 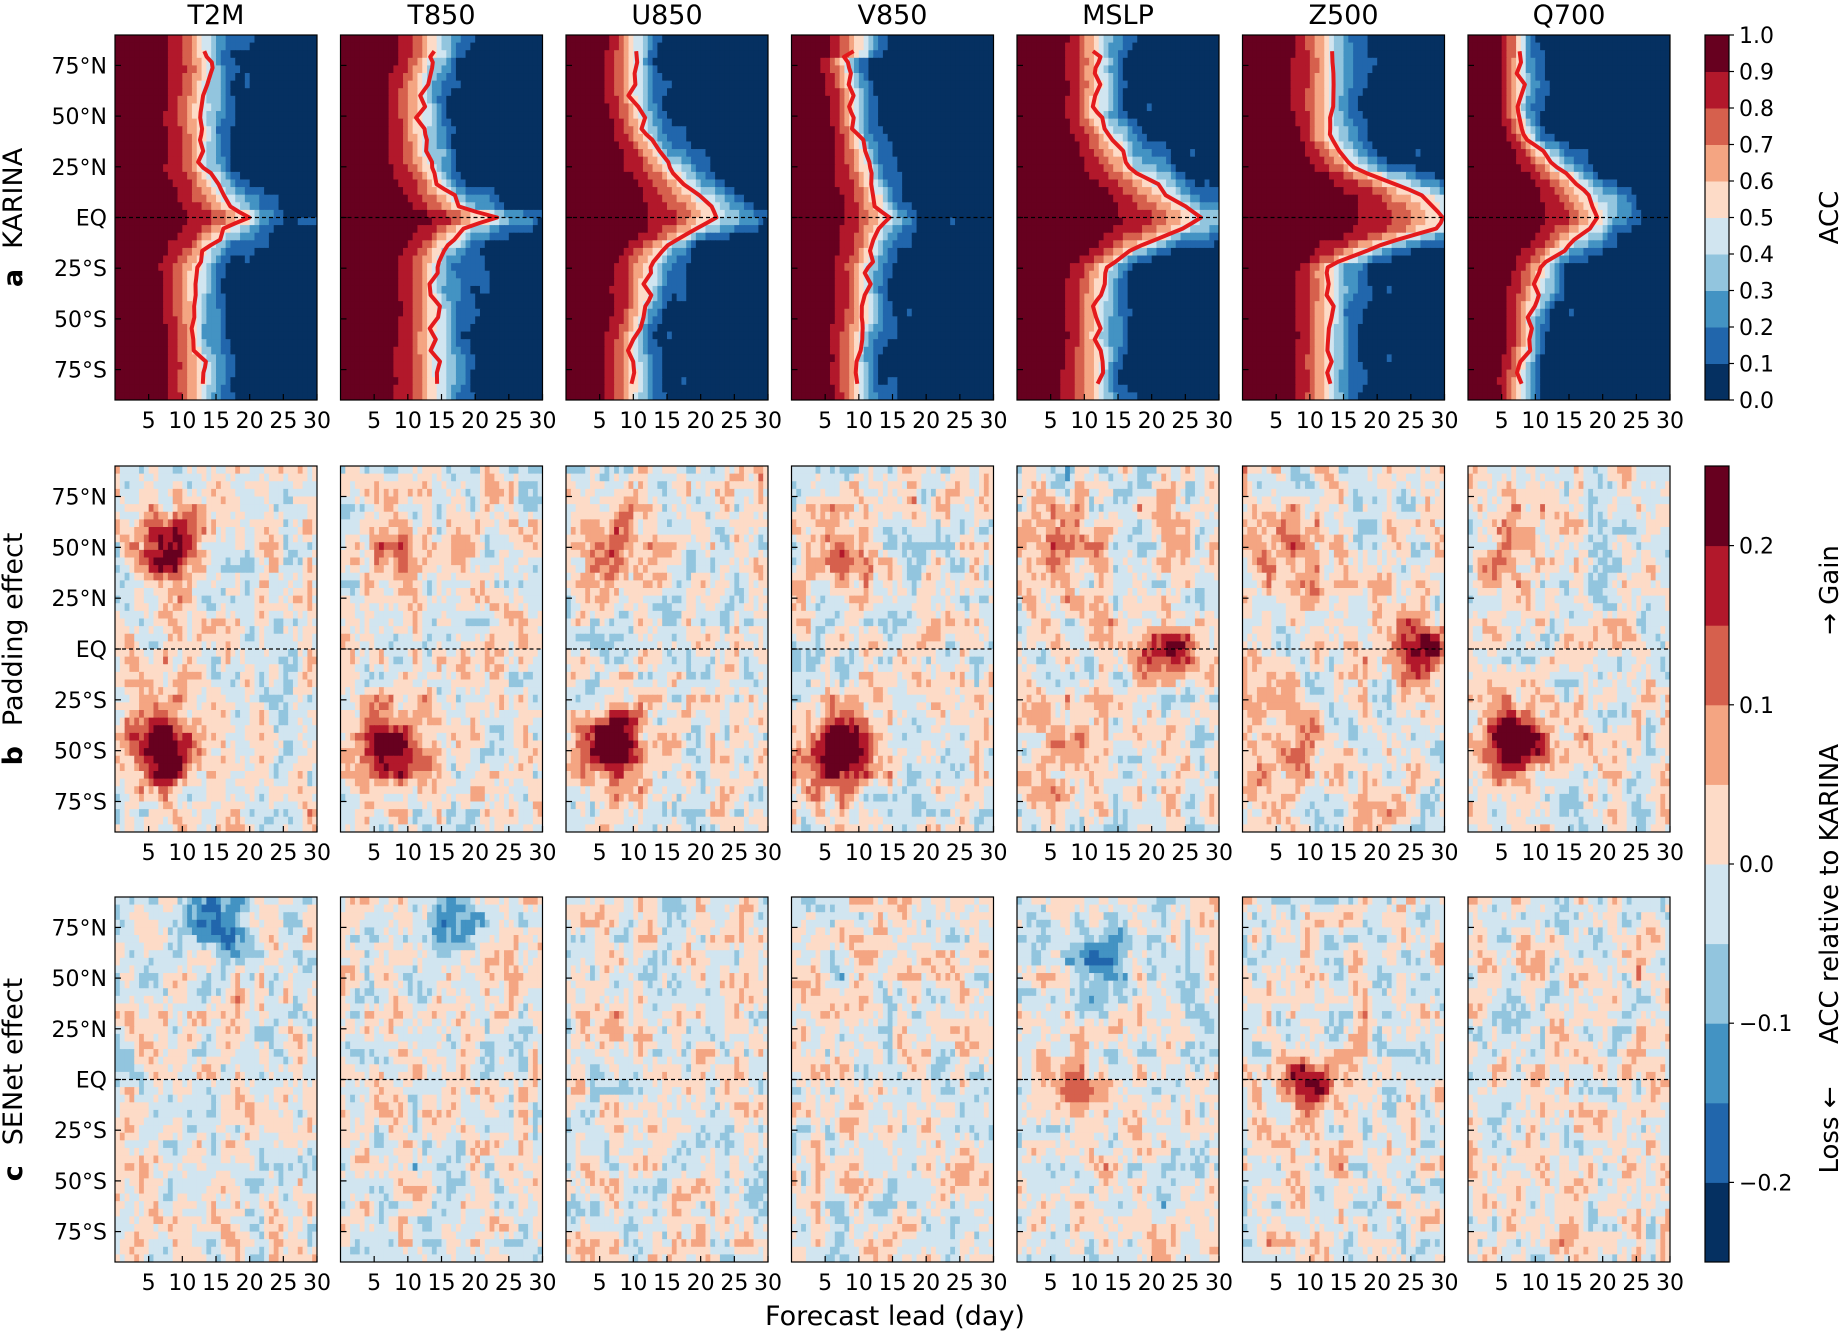 I want to click on y-tick-label: 50°N, so click(x=79, y=548).